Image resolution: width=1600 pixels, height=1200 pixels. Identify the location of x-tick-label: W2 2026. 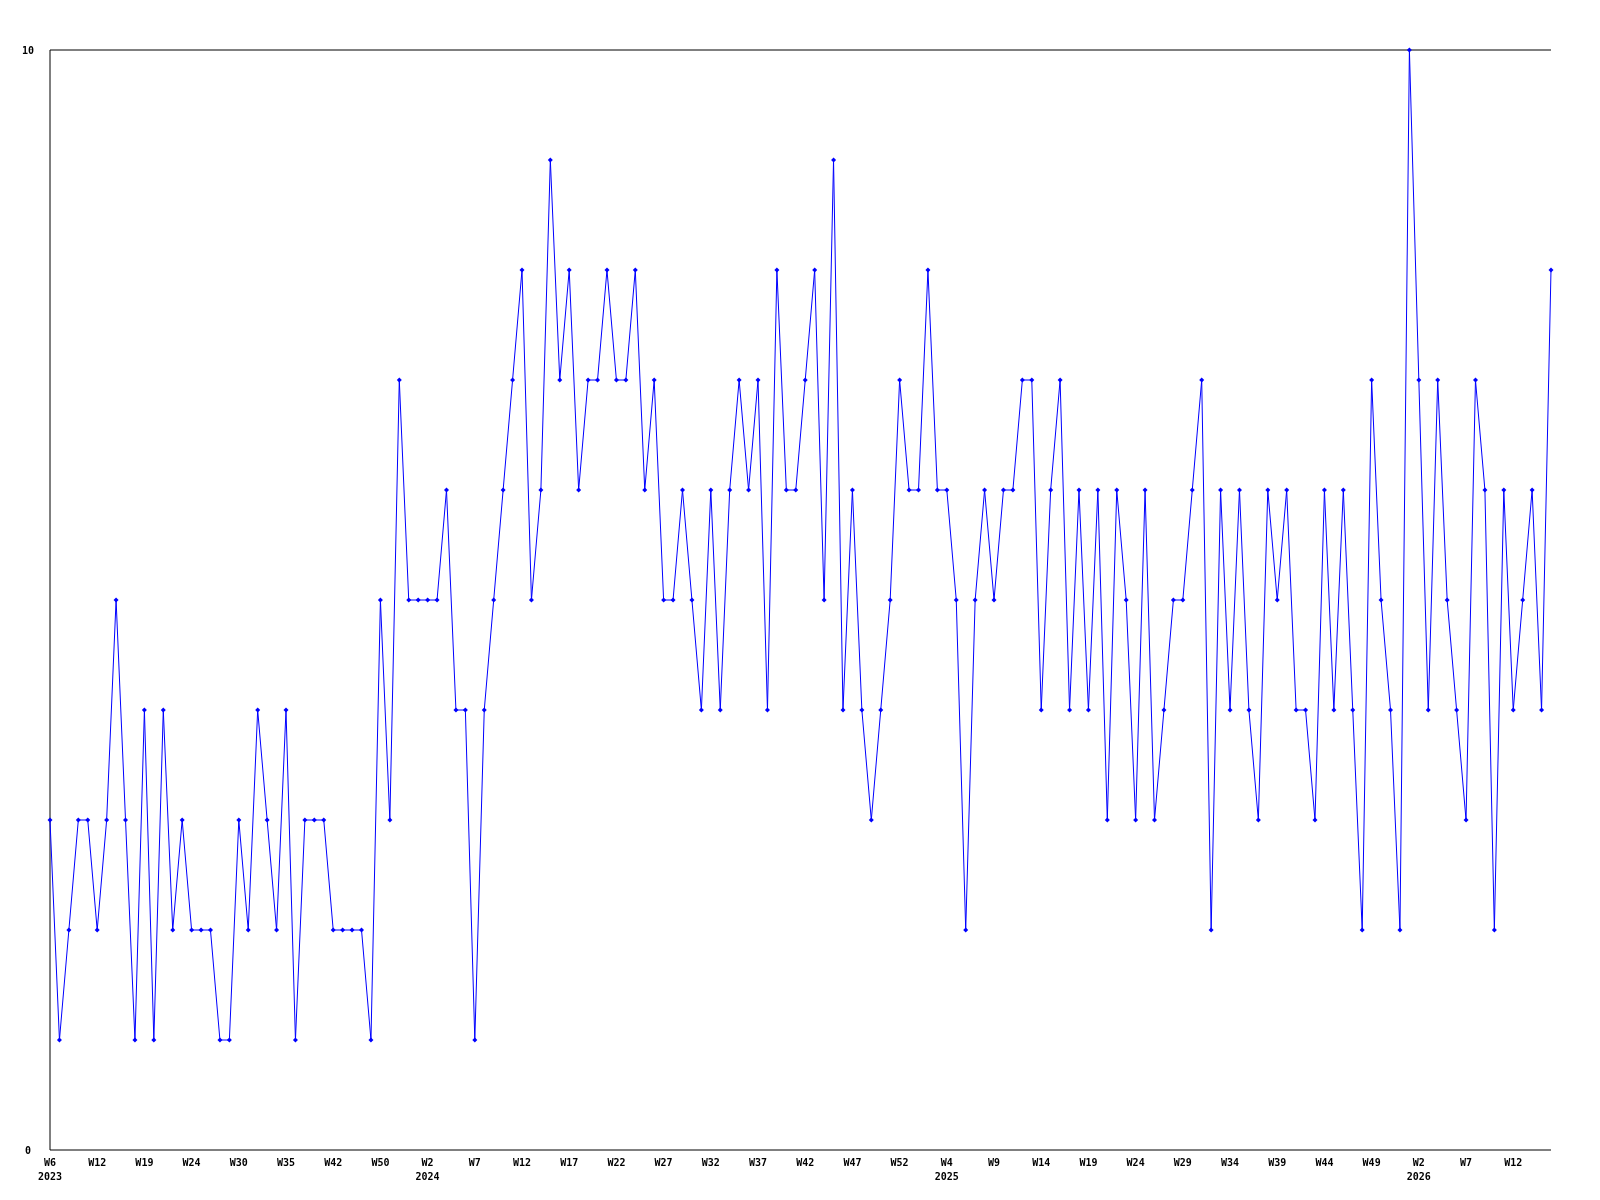
(1418, 1169).